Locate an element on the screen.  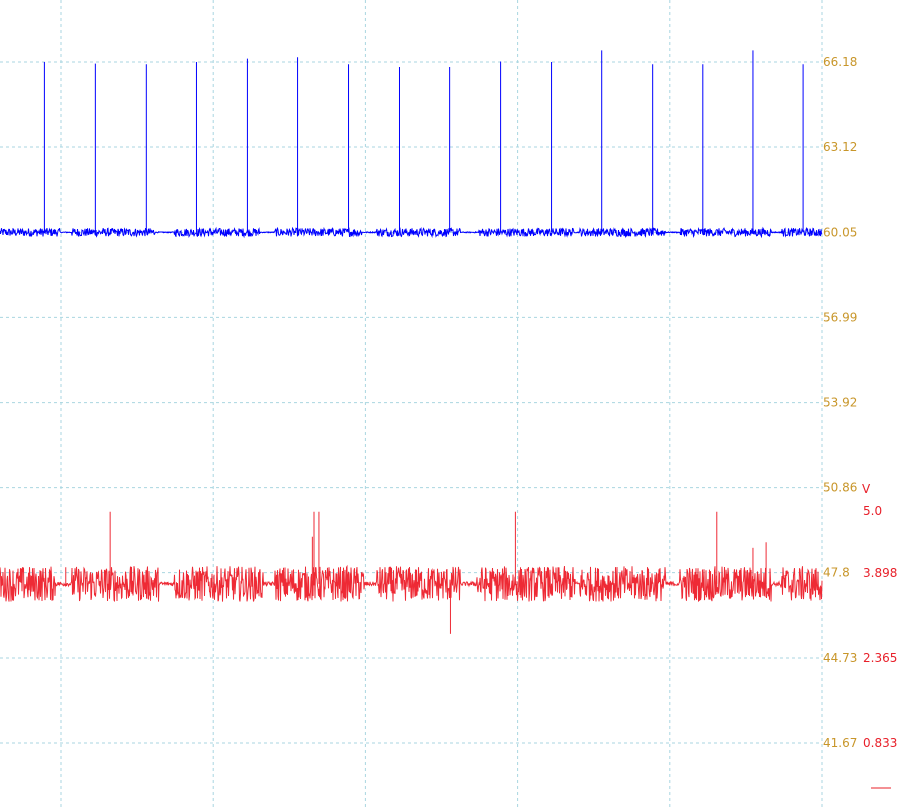
series-0-trace is located at coordinates (411, 232).